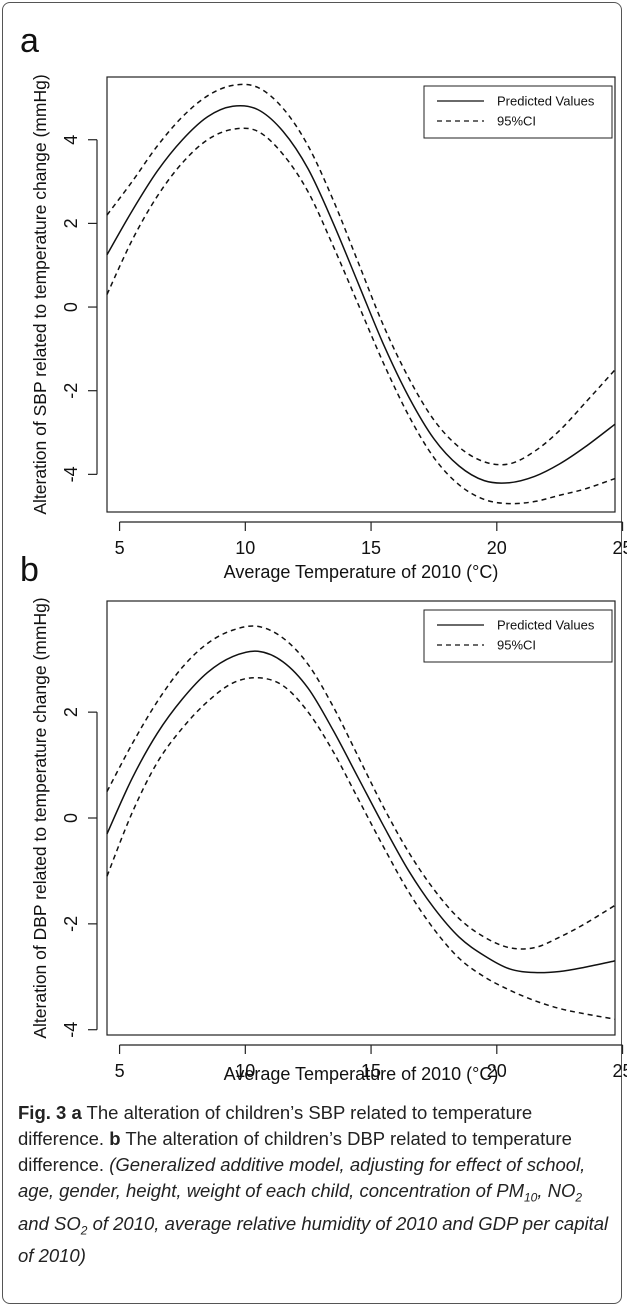 The height and width of the screenshot is (1309, 627). What do you see at coordinates (76, 1112) in the screenshot?
I see `caption-panel-a-letter: a` at bounding box center [76, 1112].